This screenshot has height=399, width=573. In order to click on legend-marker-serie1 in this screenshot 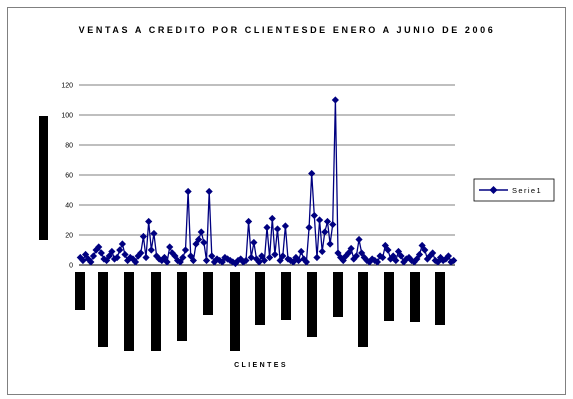, I will do `click(493, 190)`.